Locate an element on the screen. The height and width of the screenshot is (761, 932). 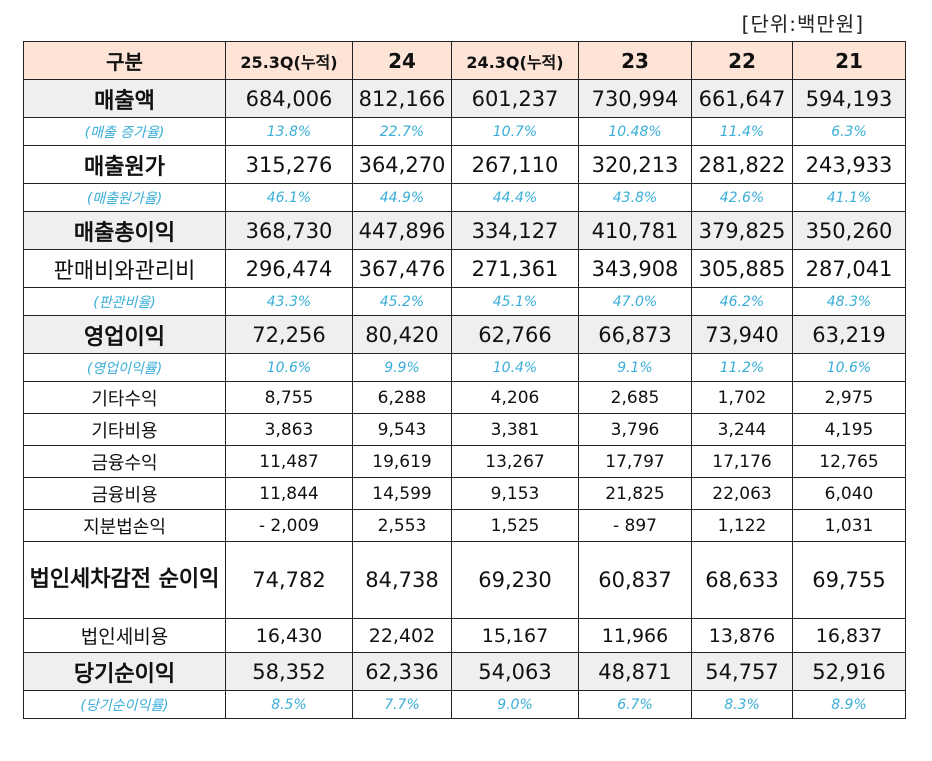
cell: 74,782 is located at coordinates (289, 580).